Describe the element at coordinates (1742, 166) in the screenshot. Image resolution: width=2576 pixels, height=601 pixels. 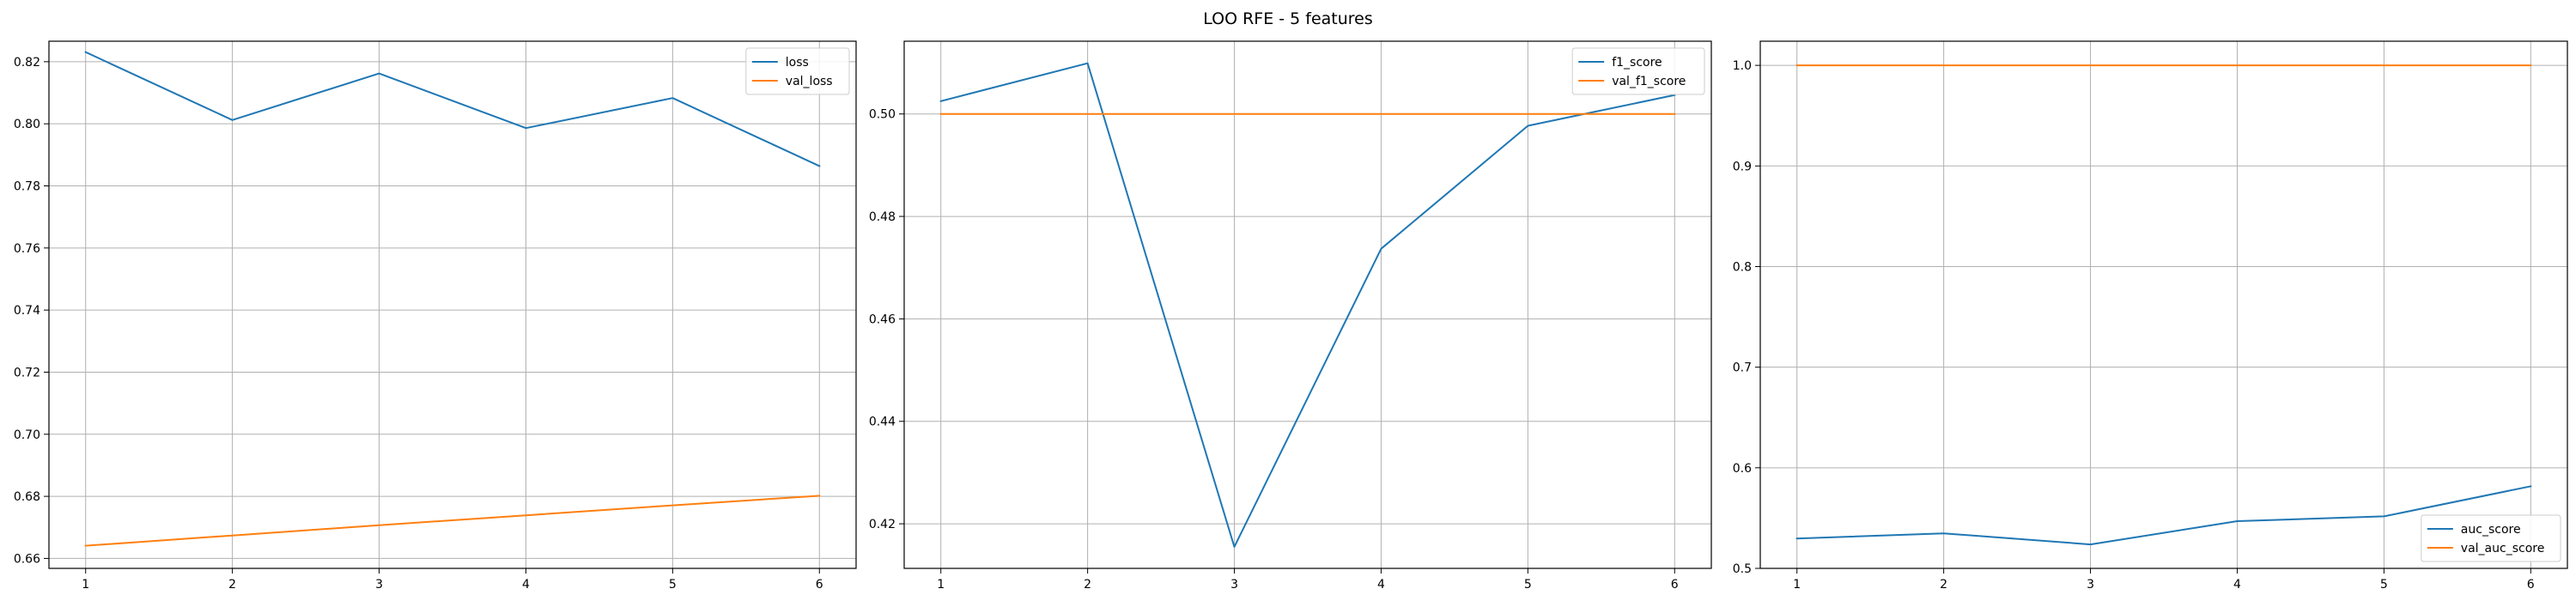
I see `y-tick-label: 0.9` at that location.